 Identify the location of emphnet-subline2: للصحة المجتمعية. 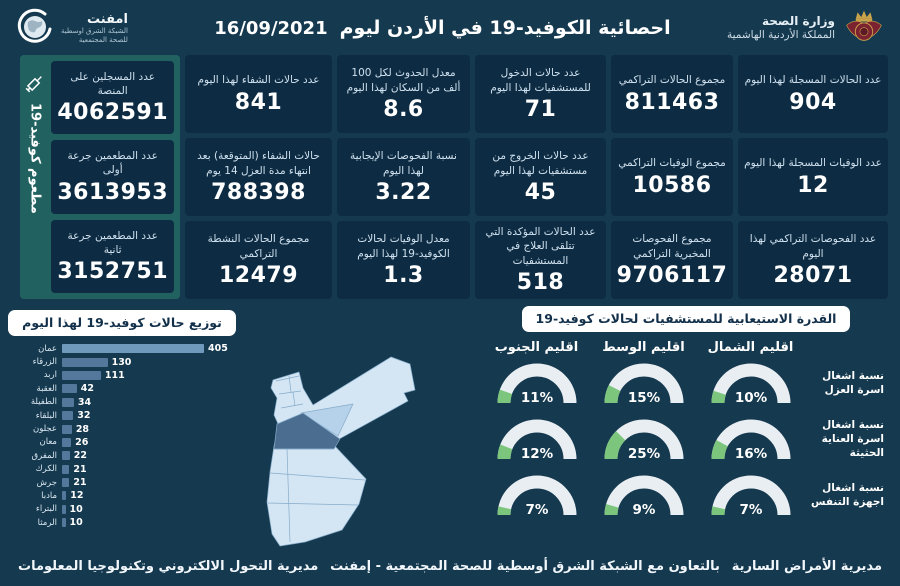
(103, 39).